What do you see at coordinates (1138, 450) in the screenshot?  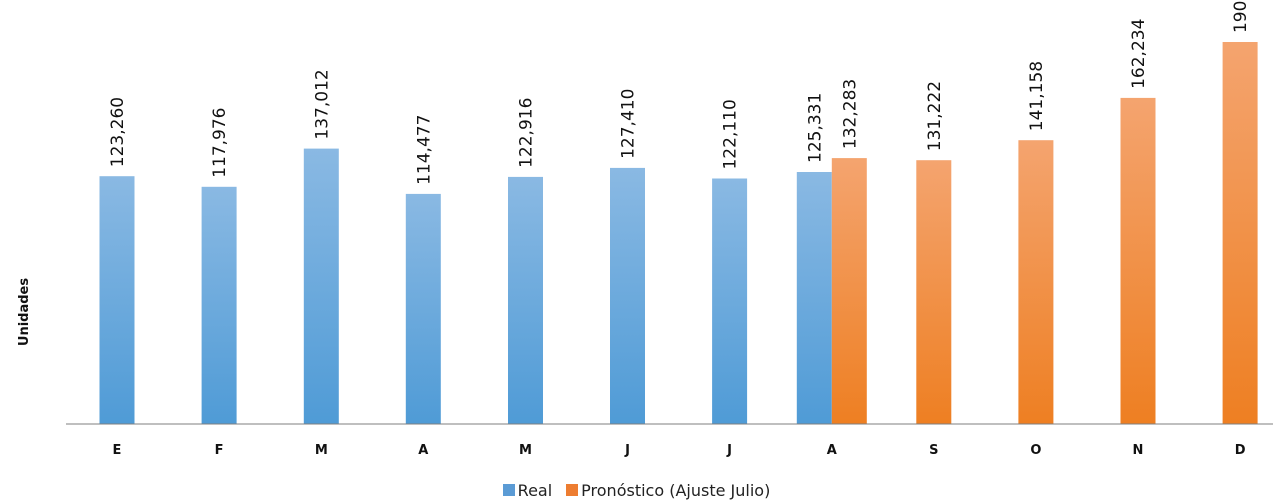 I see `category-label-10: N` at bounding box center [1138, 450].